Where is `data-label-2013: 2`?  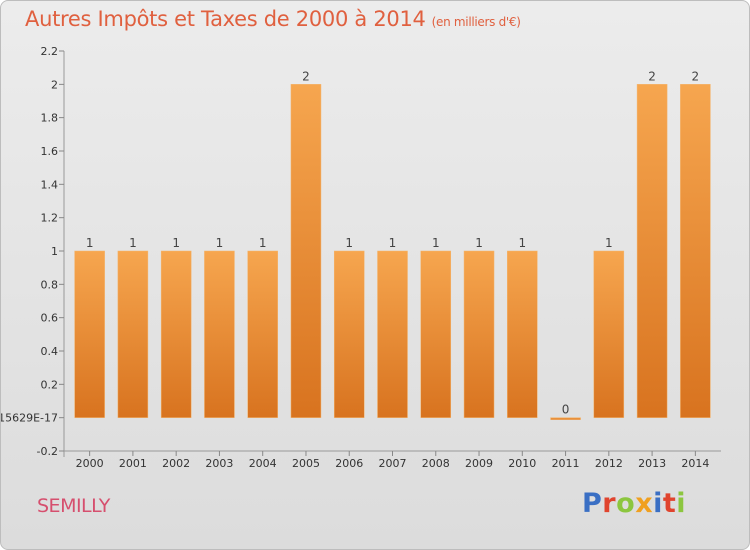
data-label-2013: 2 is located at coordinates (652, 76).